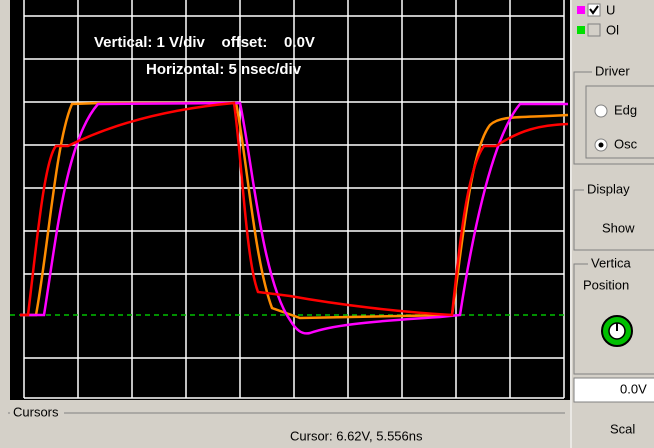  Describe the element at coordinates (626, 143) in the screenshot. I see `radio-label: Osc` at that location.